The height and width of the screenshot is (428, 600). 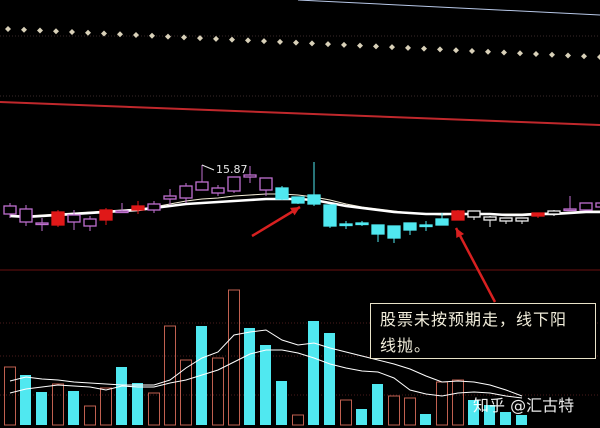 What do you see at coordinates (406, 345) in the screenshot?
I see `annotation-line-2: 线抛。` at bounding box center [406, 345].